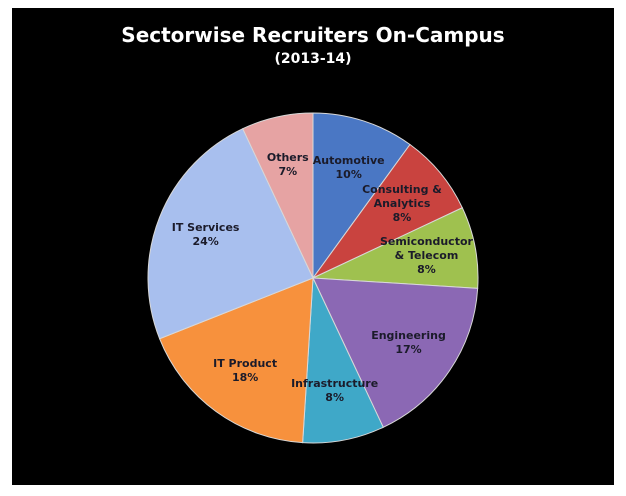  Describe the element at coordinates (245, 364) in the screenshot. I see `category-label: IT Product` at that location.